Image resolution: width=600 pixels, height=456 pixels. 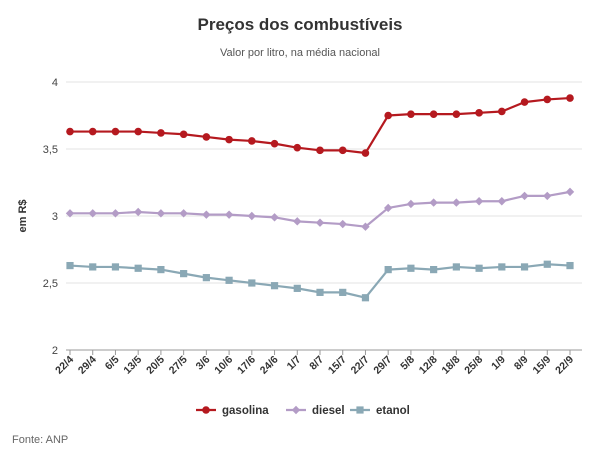 I want to click on x-tick-label: 29/7, so click(x=382, y=365).